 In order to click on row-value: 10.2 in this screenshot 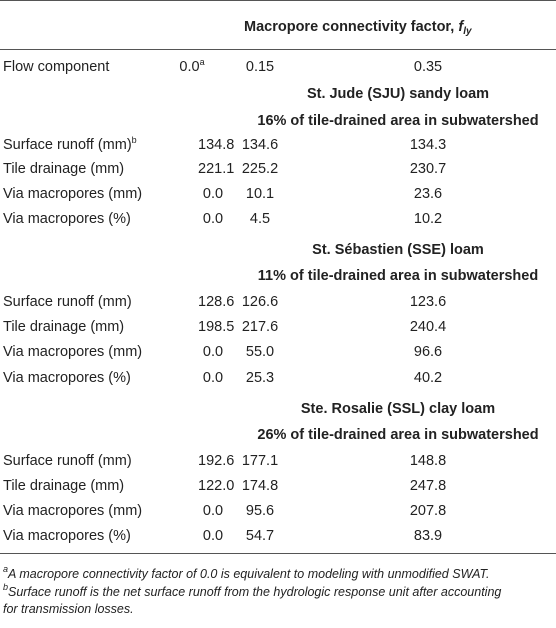, I will do `click(428, 219)`.